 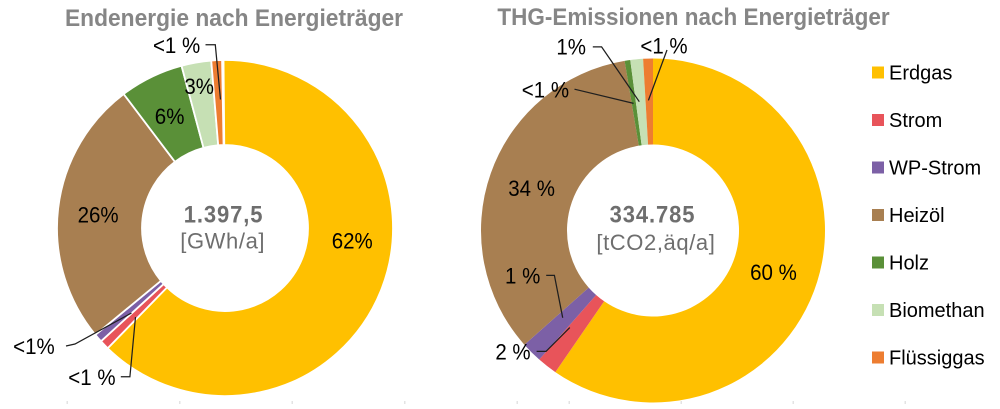 I want to click on svg-text: 1 %, so click(x=522, y=276).